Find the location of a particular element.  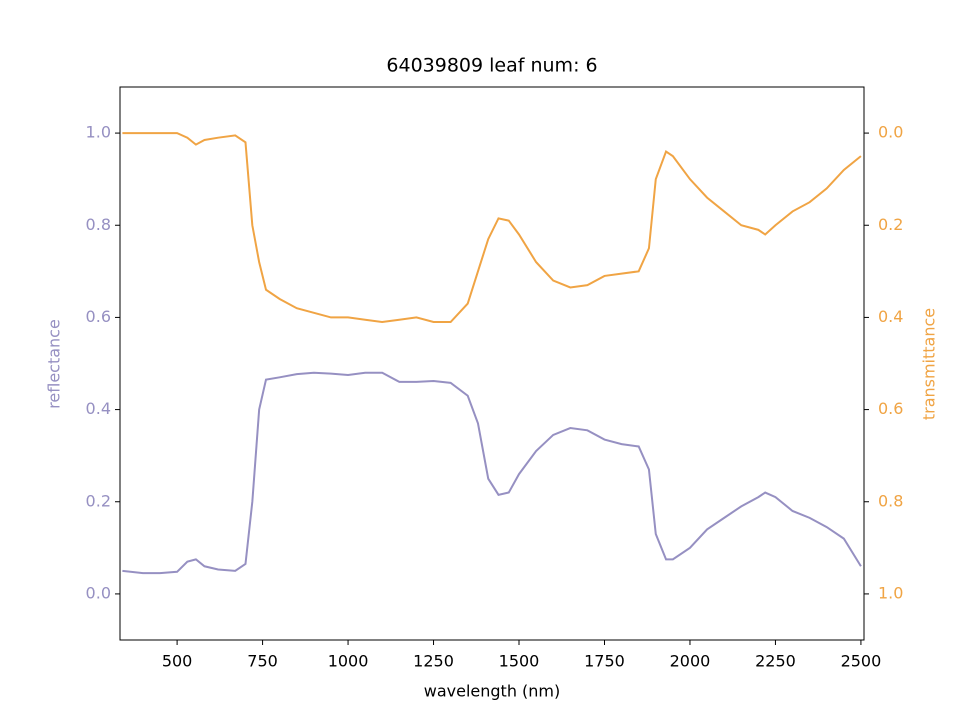

x-tick-label: 1500 is located at coordinates (519, 661).